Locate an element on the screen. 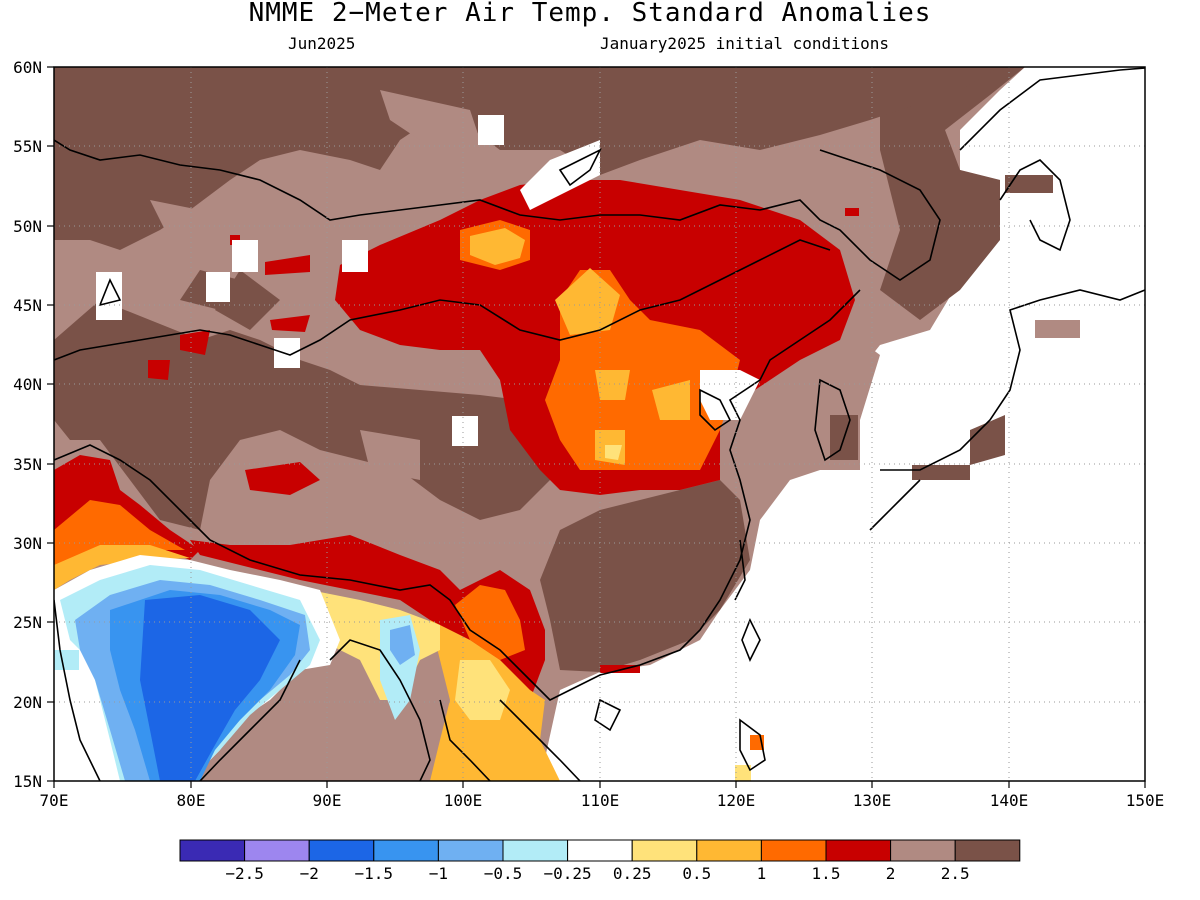  lon-label: 80E is located at coordinates (191, 800).